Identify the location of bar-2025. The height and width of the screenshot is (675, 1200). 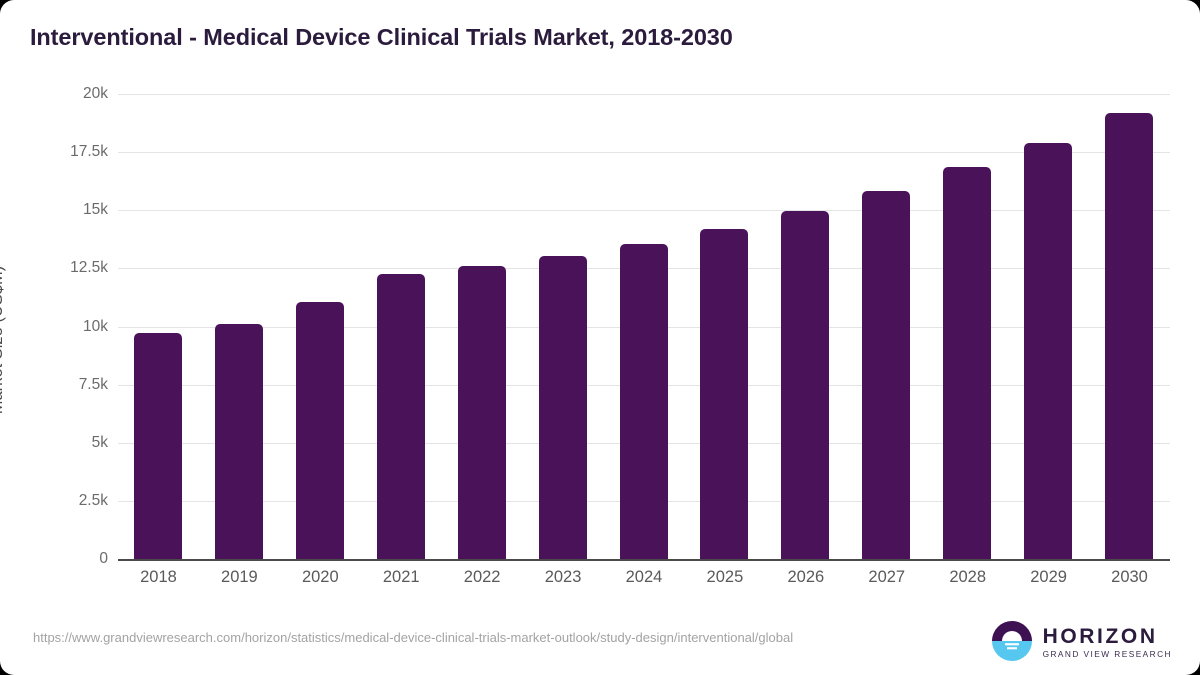
(724, 393).